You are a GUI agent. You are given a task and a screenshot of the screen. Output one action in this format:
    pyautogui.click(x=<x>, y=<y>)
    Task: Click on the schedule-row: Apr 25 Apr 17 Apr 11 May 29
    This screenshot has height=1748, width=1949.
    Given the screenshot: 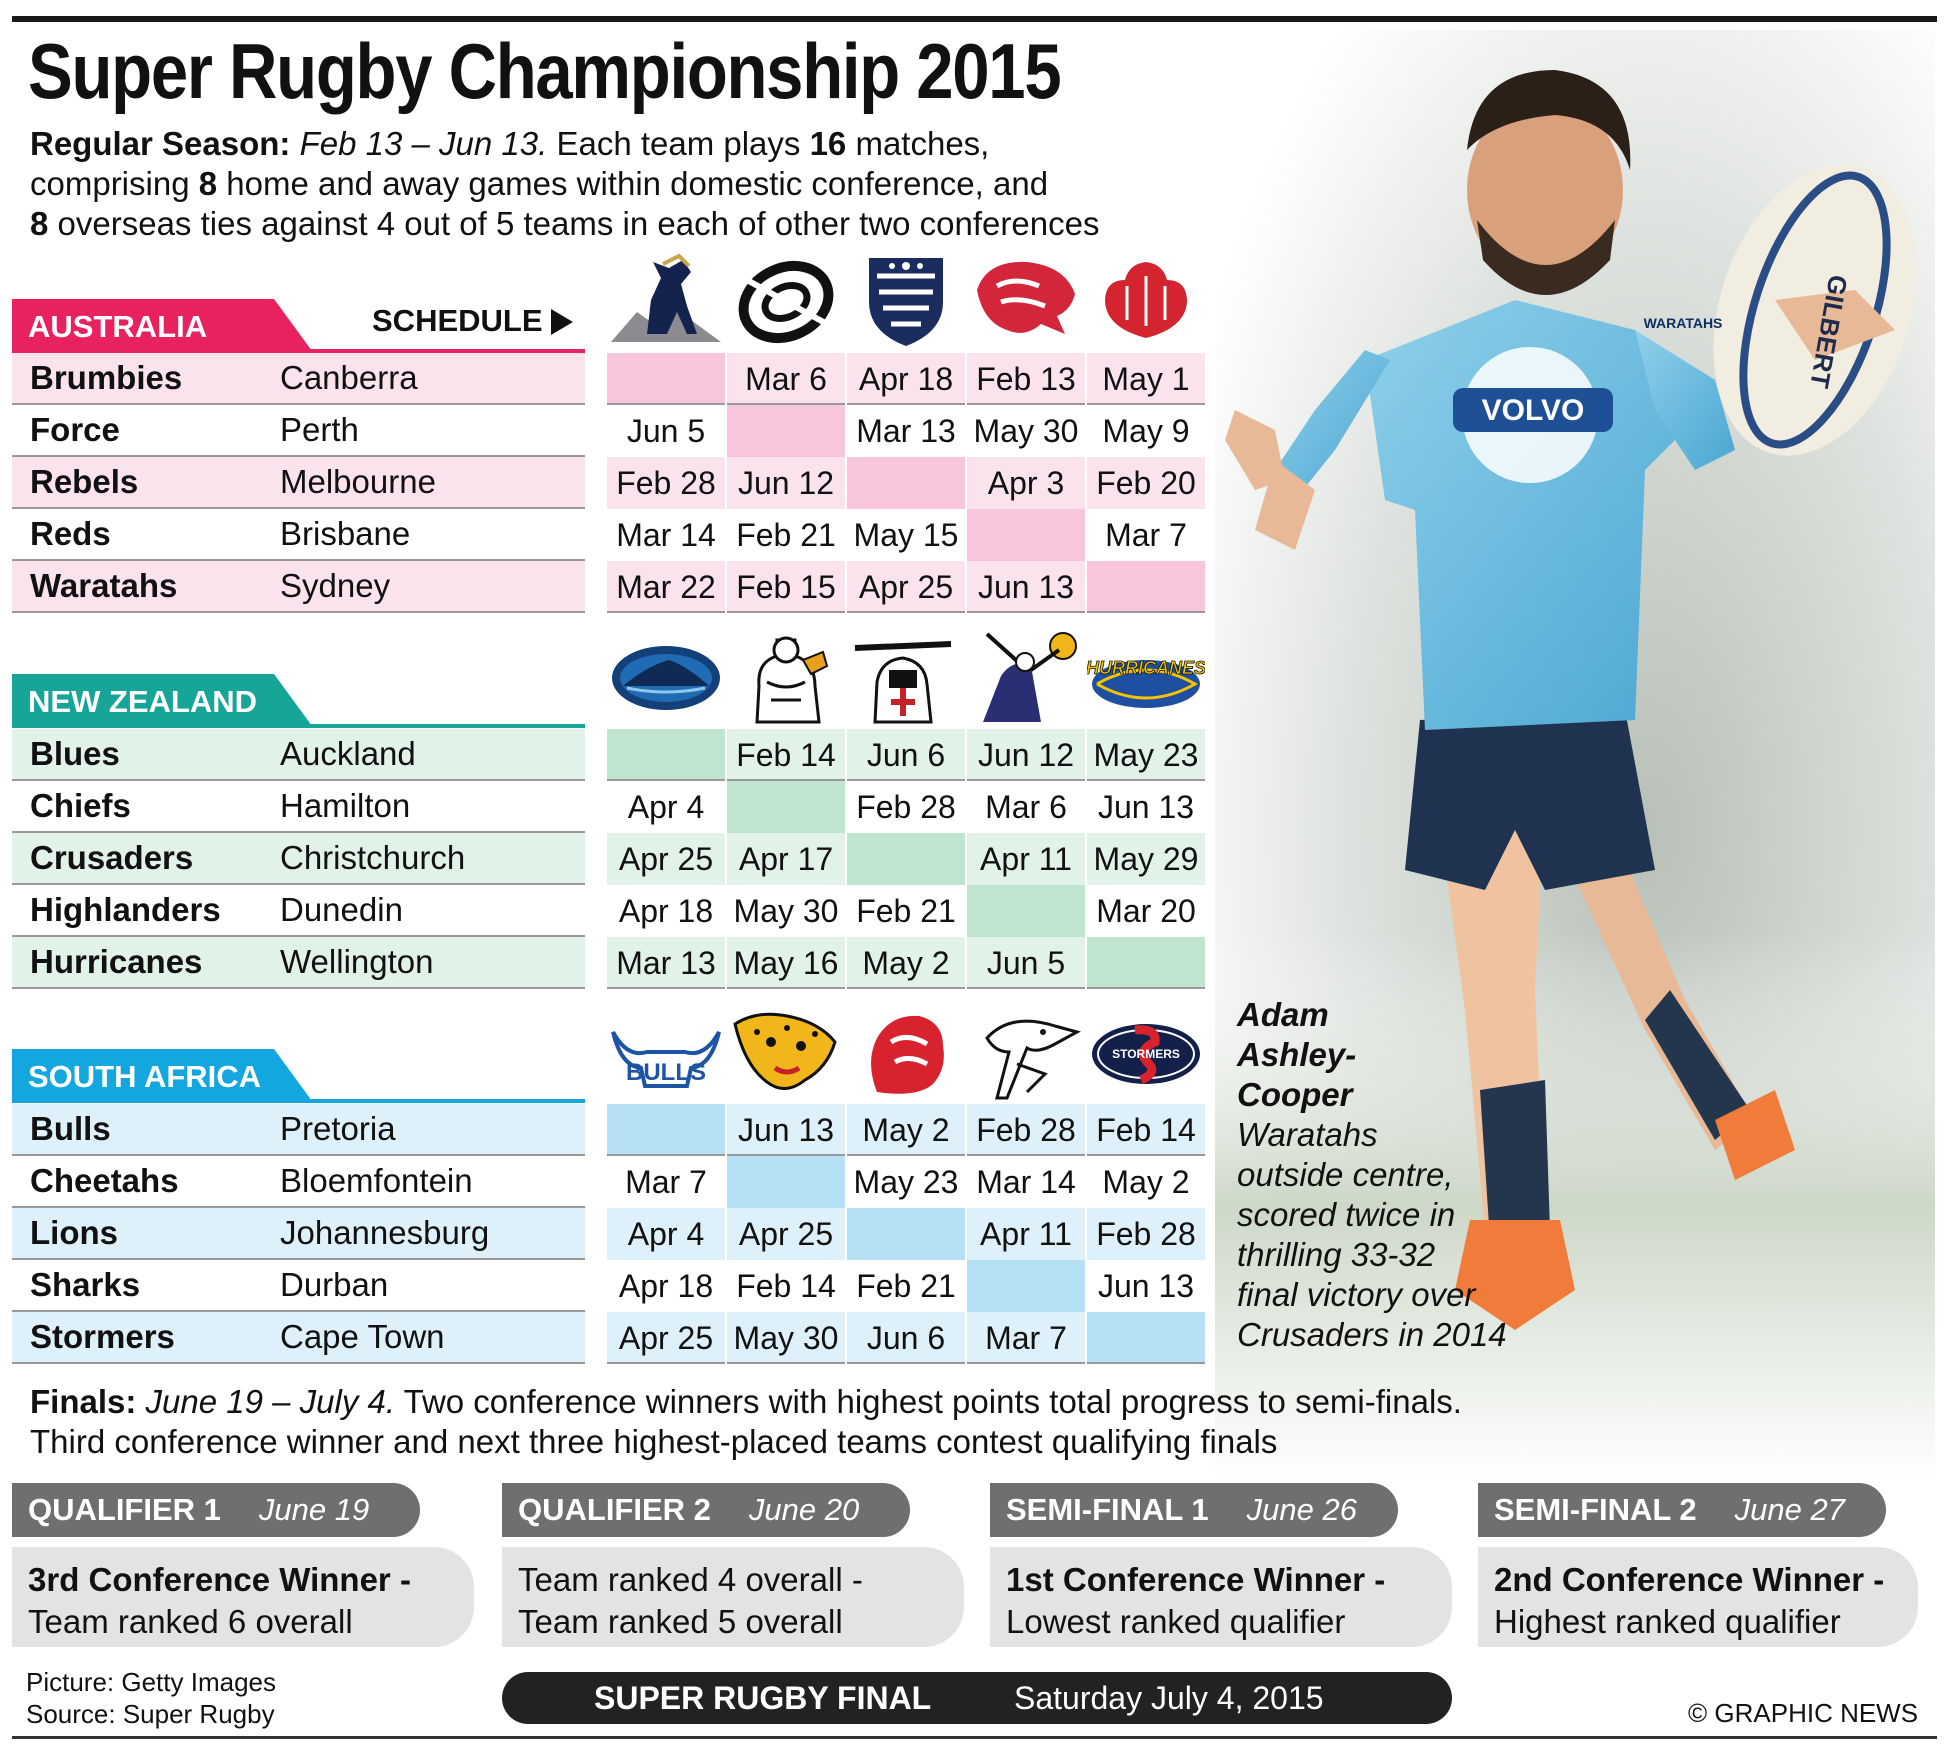 What is the action you would take?
    pyautogui.click(x=907, y=859)
    